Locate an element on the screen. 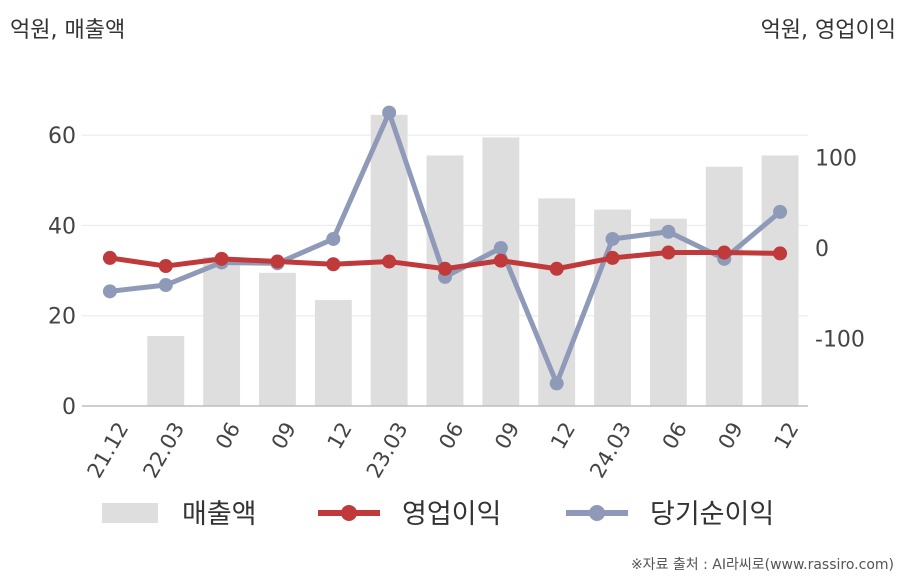 The height and width of the screenshot is (580, 908). right-tick-label: 100 is located at coordinates (836, 159).